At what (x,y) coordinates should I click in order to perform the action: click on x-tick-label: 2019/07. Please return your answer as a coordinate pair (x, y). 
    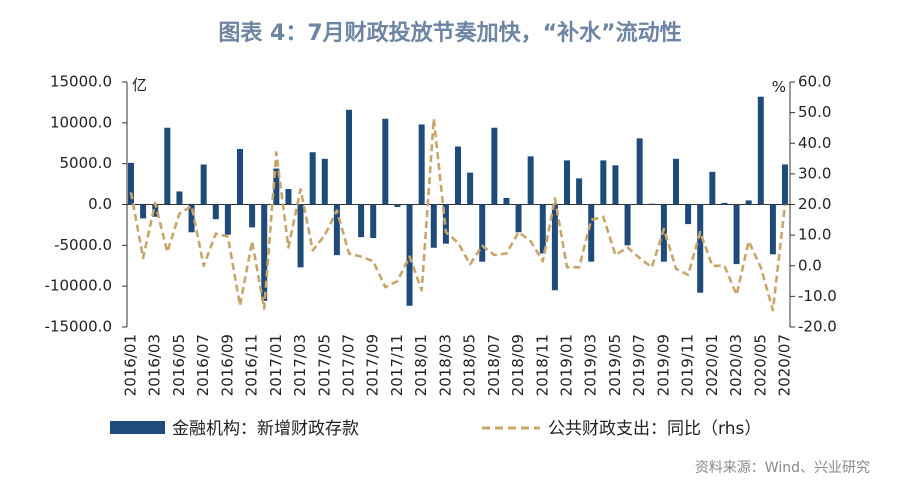
    Looking at the image, I should click on (639, 365).